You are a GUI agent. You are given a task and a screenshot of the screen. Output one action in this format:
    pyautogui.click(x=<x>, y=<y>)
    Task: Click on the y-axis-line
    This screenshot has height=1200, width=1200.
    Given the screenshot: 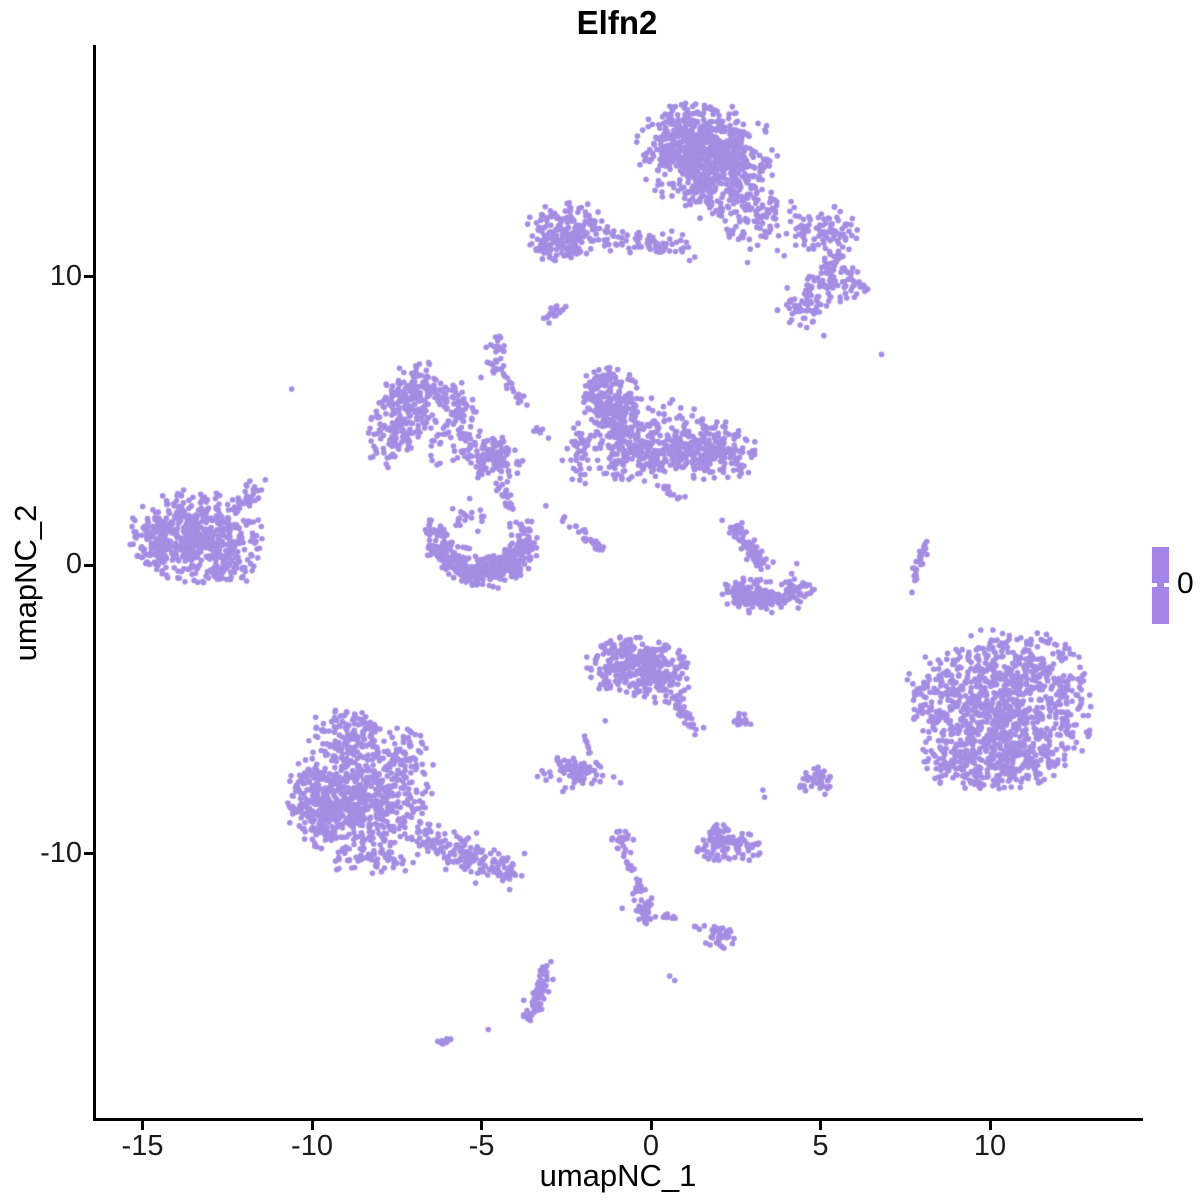 What is the action you would take?
    pyautogui.click(x=94, y=583)
    